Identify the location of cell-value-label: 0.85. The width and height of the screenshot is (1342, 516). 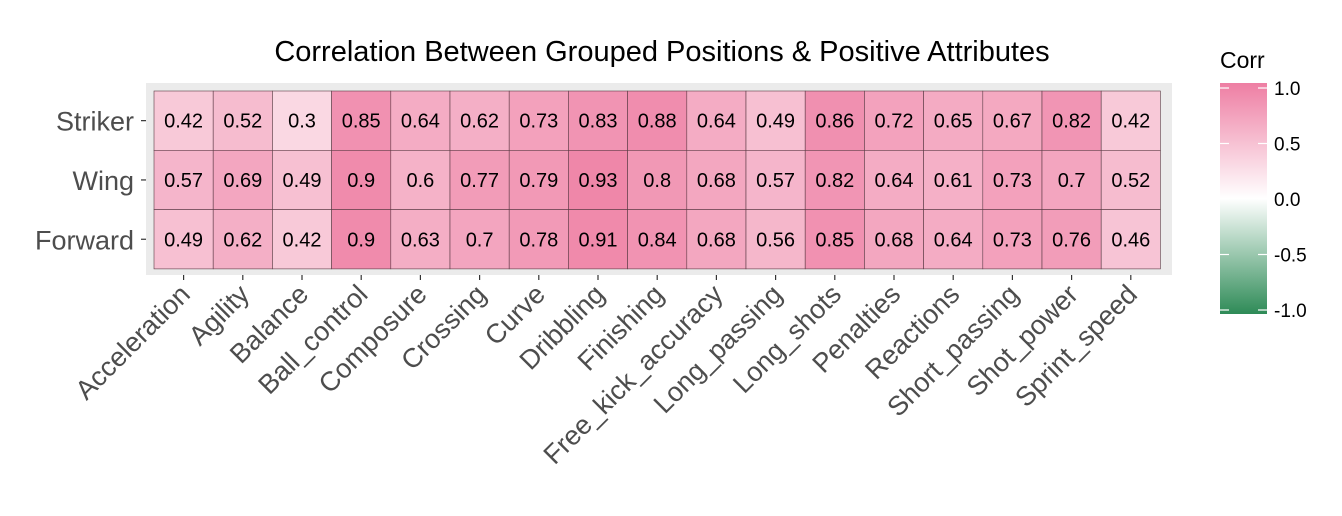
(361, 122).